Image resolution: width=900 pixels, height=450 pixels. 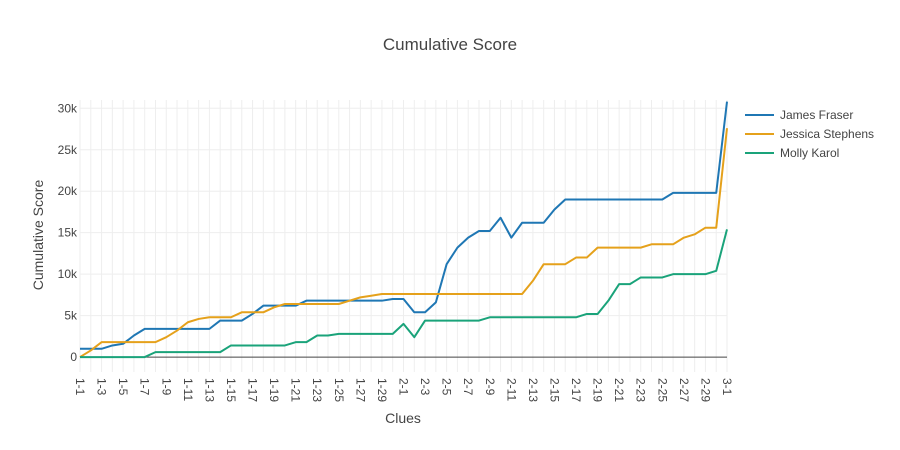 What do you see at coordinates (619, 390) in the screenshot?
I see `x-tick-label: 2-21` at bounding box center [619, 390].